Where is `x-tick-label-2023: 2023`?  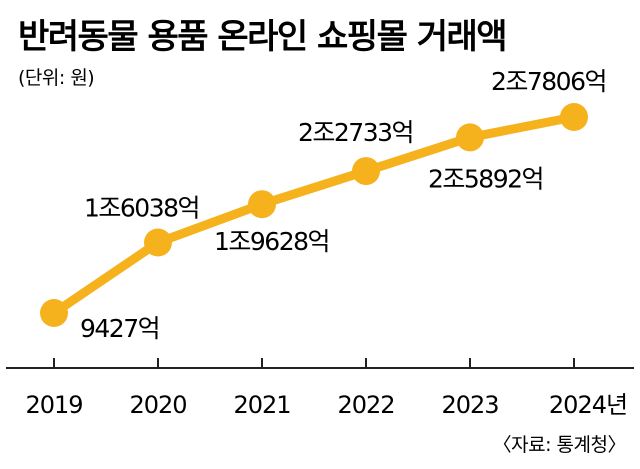 x-tick-label-2023: 2023 is located at coordinates (469, 405).